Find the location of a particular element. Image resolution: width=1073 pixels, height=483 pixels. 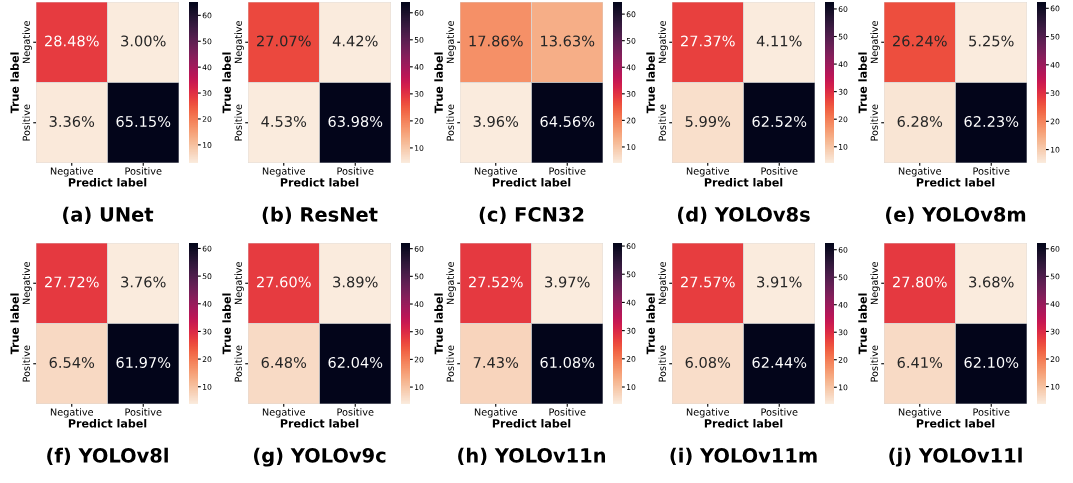

data-label: 6.54% is located at coordinates (72, 362).